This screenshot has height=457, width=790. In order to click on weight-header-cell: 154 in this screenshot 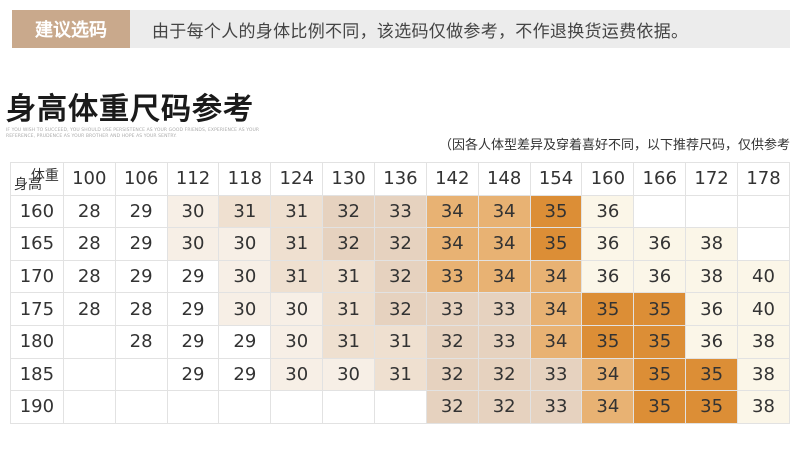, I will do `click(556, 179)`.